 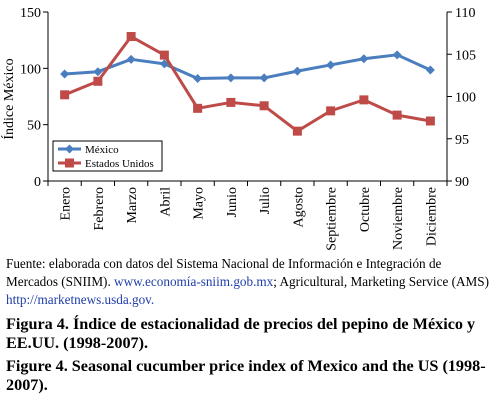 I want to click on x-tick-label: Julio, so click(x=265, y=200).